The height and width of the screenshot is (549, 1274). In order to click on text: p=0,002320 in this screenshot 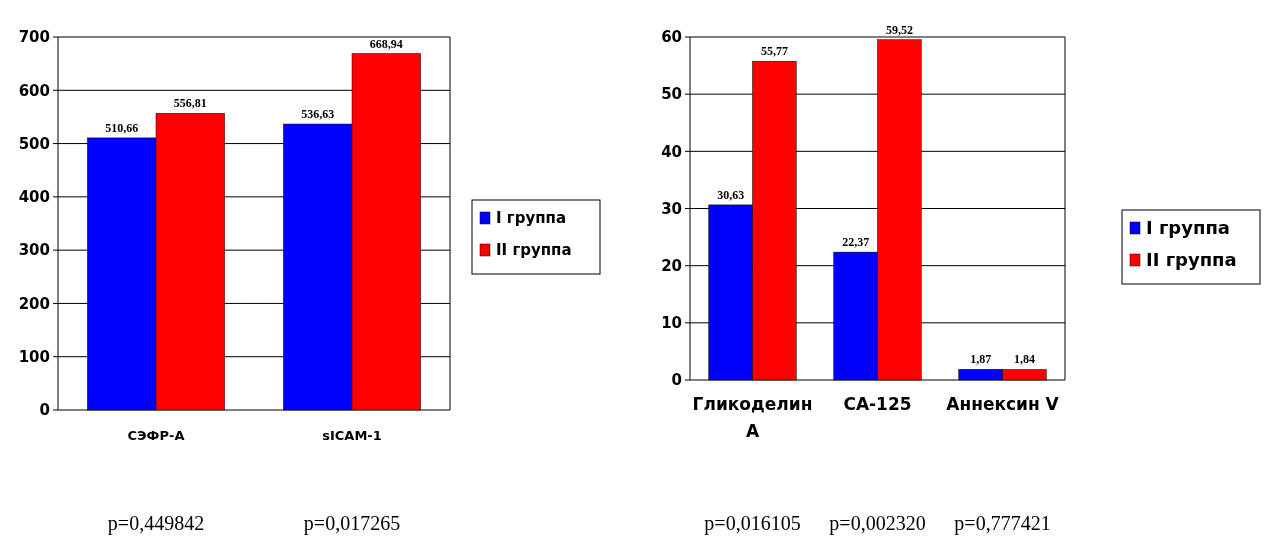, I will do `click(877, 523)`.